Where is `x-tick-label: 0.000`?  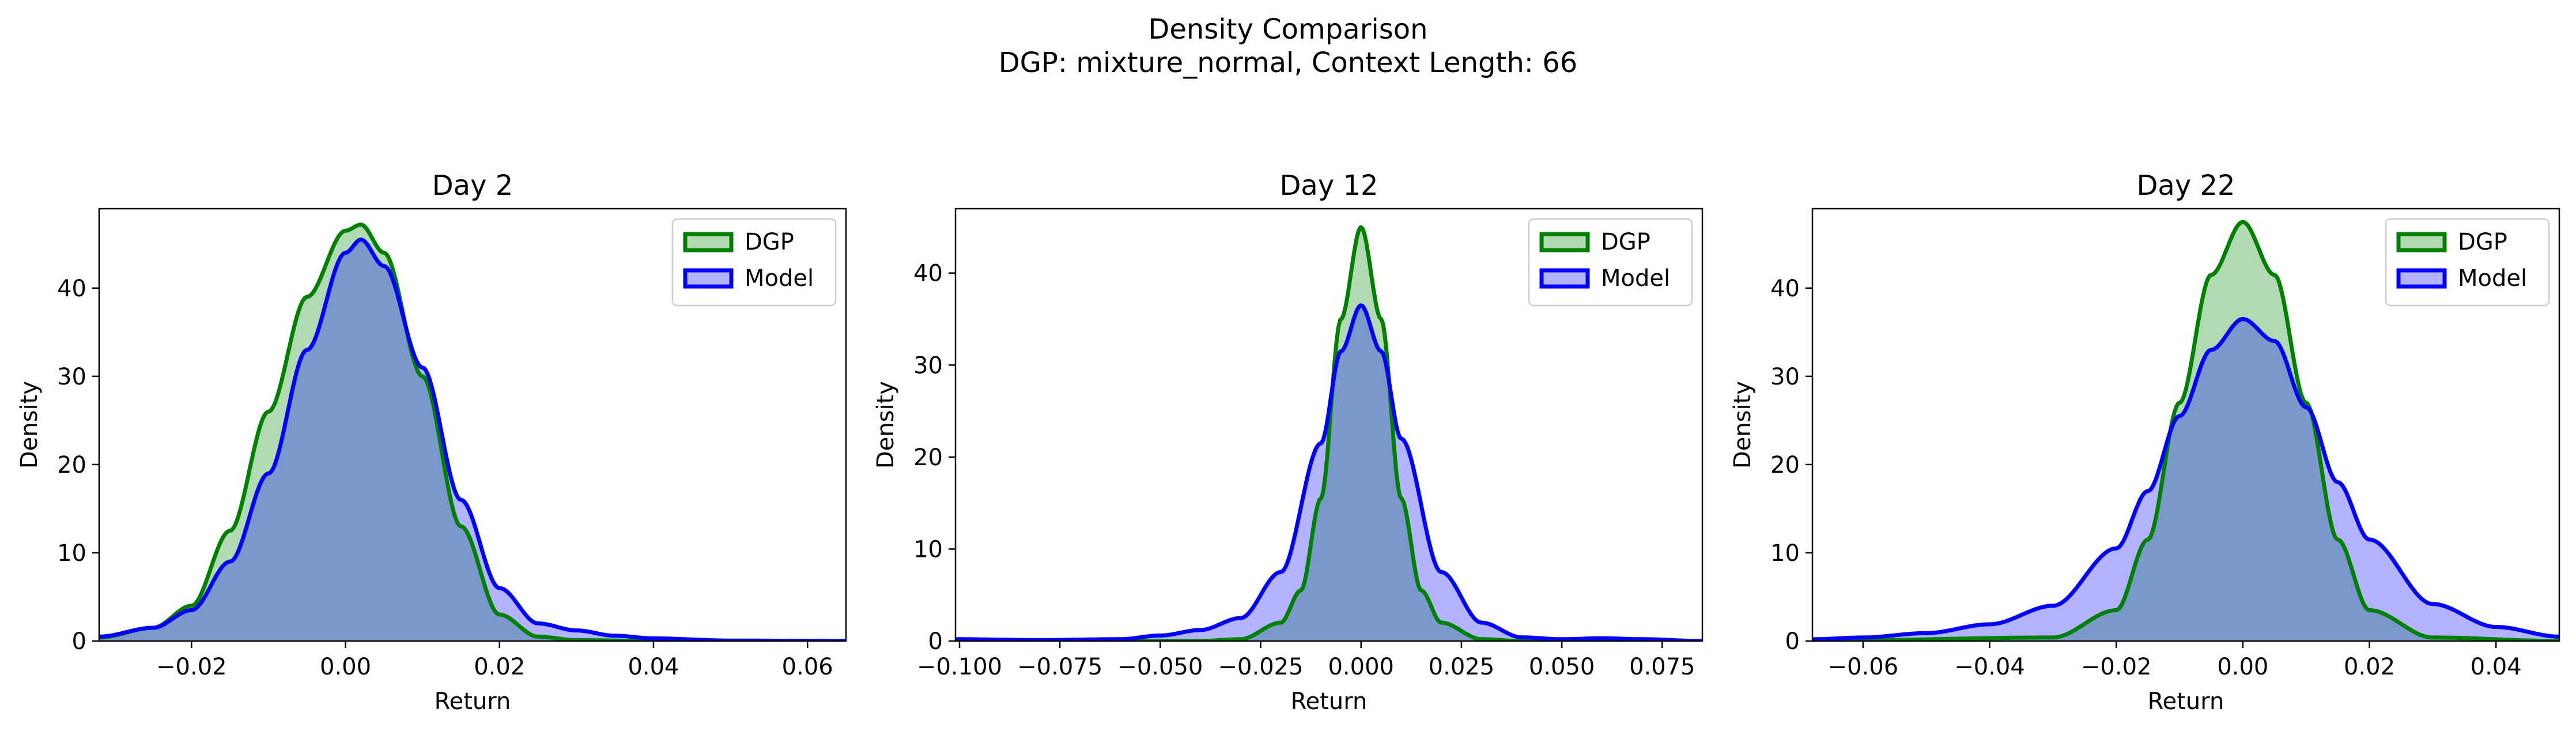 x-tick-label: 0.000 is located at coordinates (1361, 667).